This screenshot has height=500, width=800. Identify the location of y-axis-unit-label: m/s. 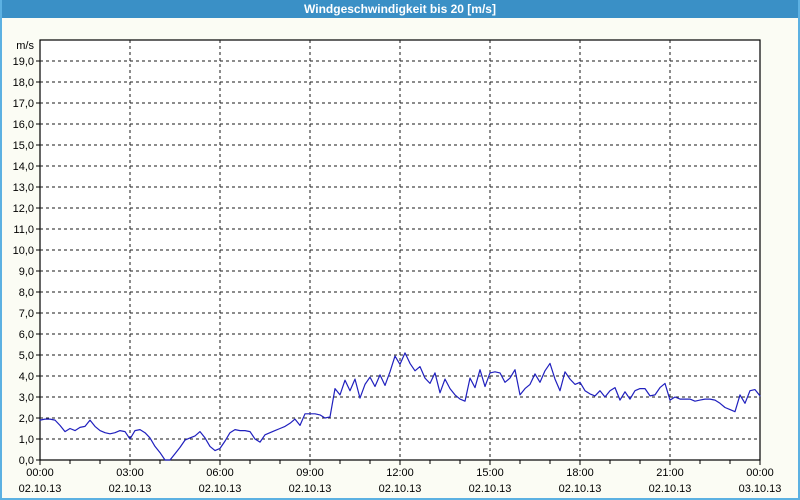
(25, 46).